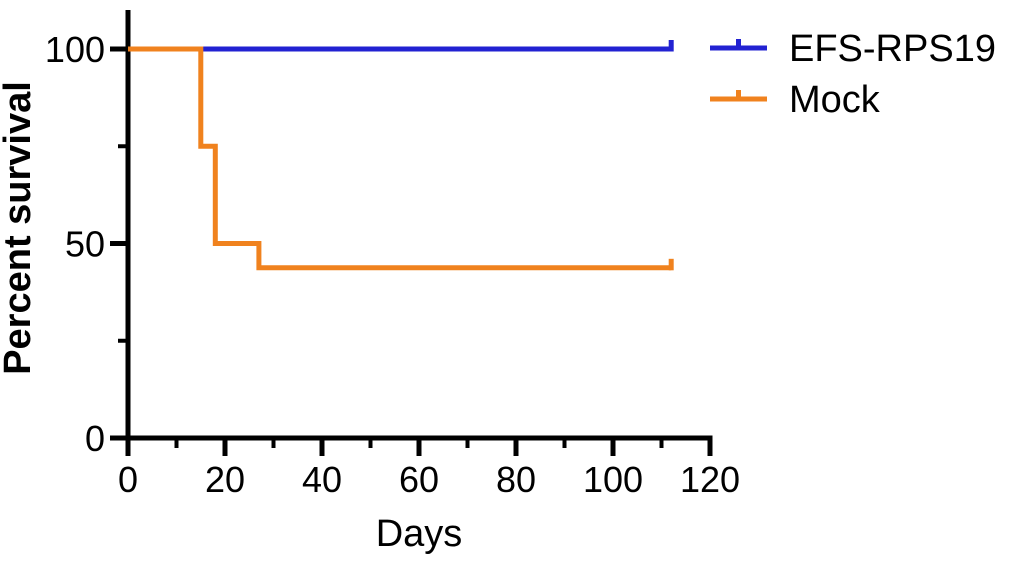 The image size is (1024, 561). What do you see at coordinates (853, 74) in the screenshot?
I see `legend-layer: EFS-RPS19 Mock` at bounding box center [853, 74].